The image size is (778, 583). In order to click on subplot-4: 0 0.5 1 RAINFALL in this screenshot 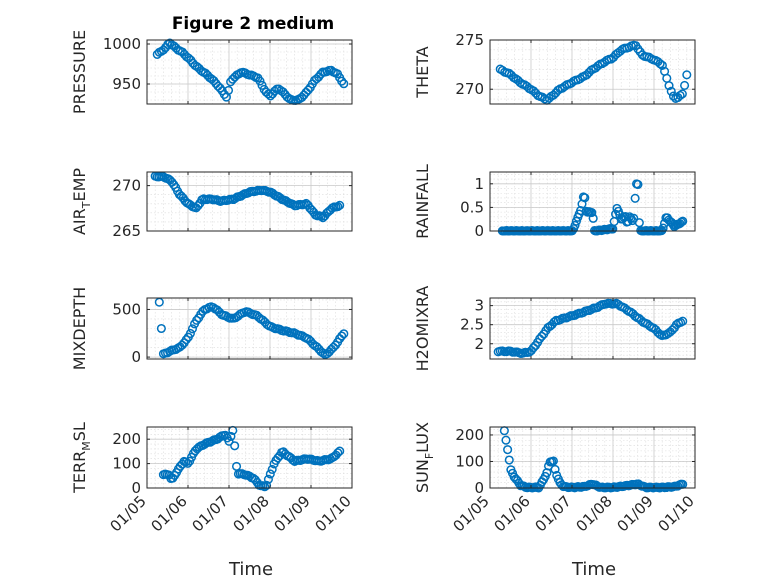, I will do `click(554, 202)`.